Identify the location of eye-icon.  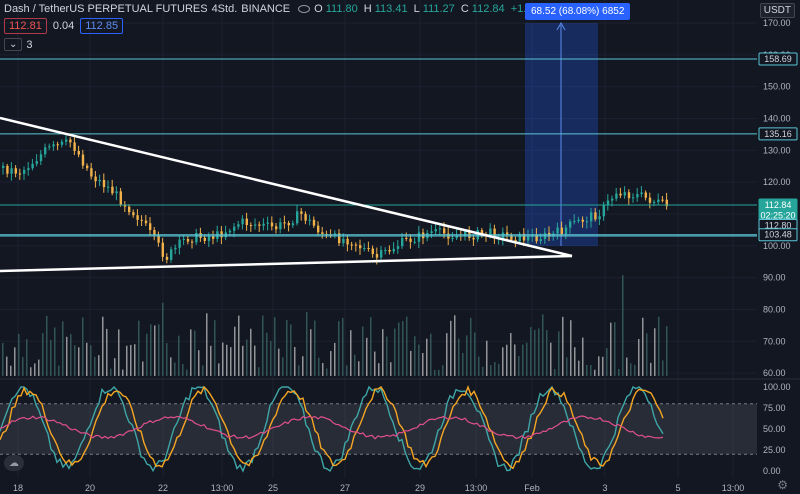
(304, 9).